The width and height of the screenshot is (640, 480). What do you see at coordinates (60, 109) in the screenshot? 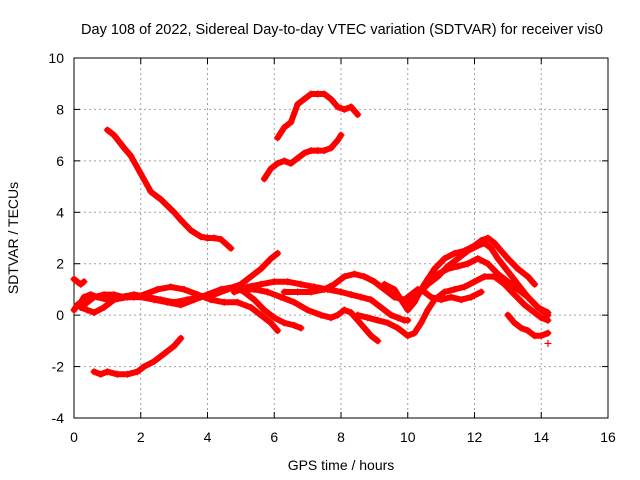
I see `y-tick-label: 8` at bounding box center [60, 109].